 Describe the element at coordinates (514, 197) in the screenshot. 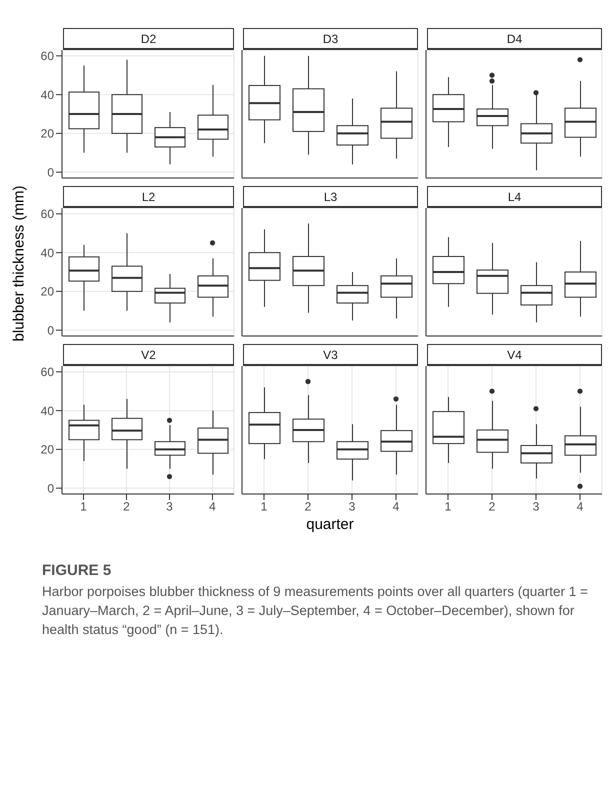

I see `chart-title: L4` at that location.